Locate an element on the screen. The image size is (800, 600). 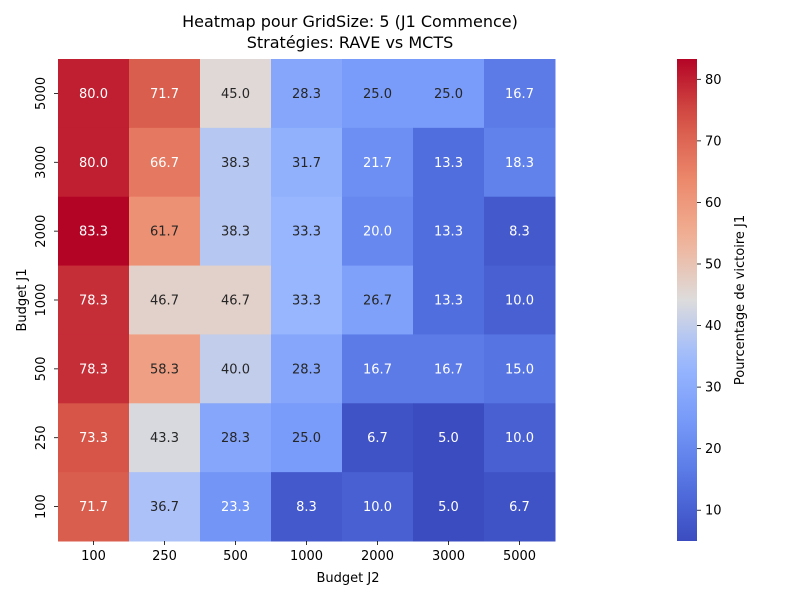
x-tick-label: 500 is located at coordinates (235, 556).